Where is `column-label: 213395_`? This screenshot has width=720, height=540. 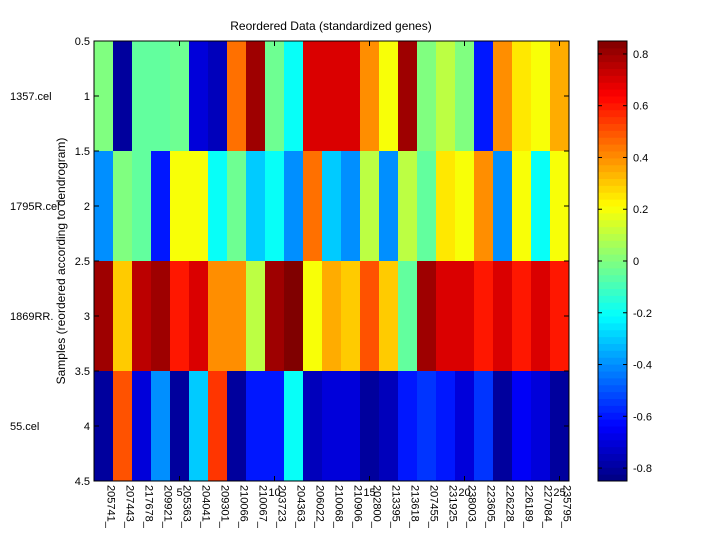
column-label: 213395_ is located at coordinates (396, 507).